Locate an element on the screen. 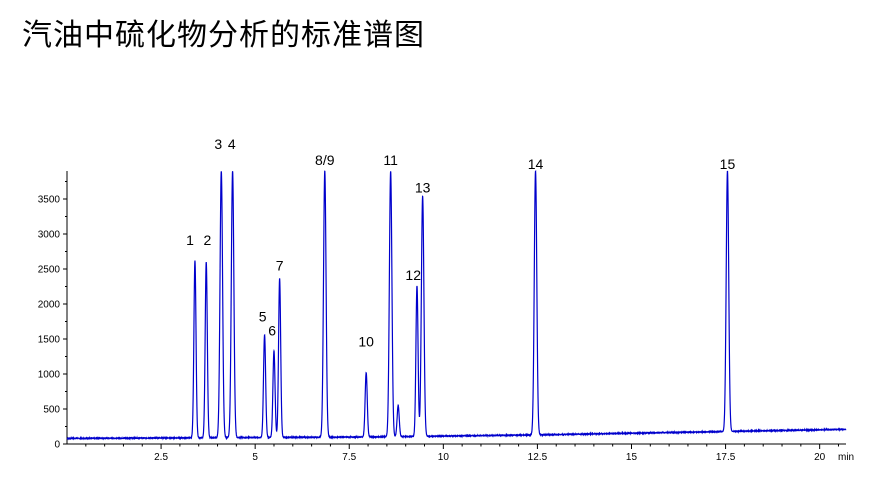 Image resolution: width=887 pixels, height=483 pixels. peak-label-11: 11 is located at coordinates (390, 160).